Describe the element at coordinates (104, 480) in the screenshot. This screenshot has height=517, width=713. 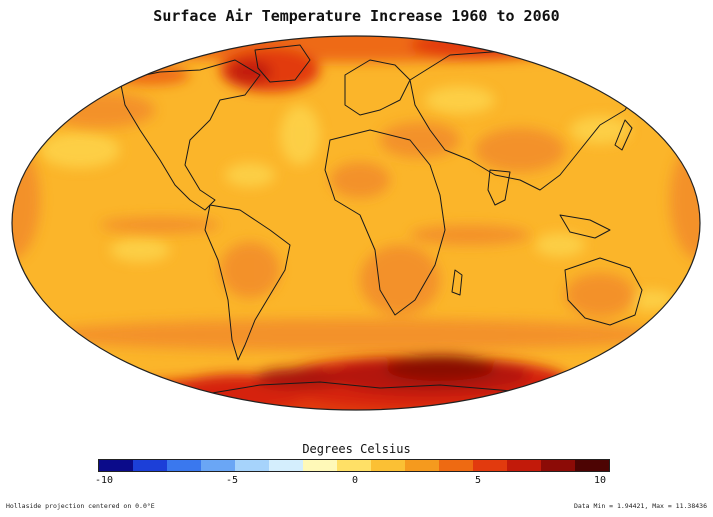
I see `tick-label: -10` at that location.